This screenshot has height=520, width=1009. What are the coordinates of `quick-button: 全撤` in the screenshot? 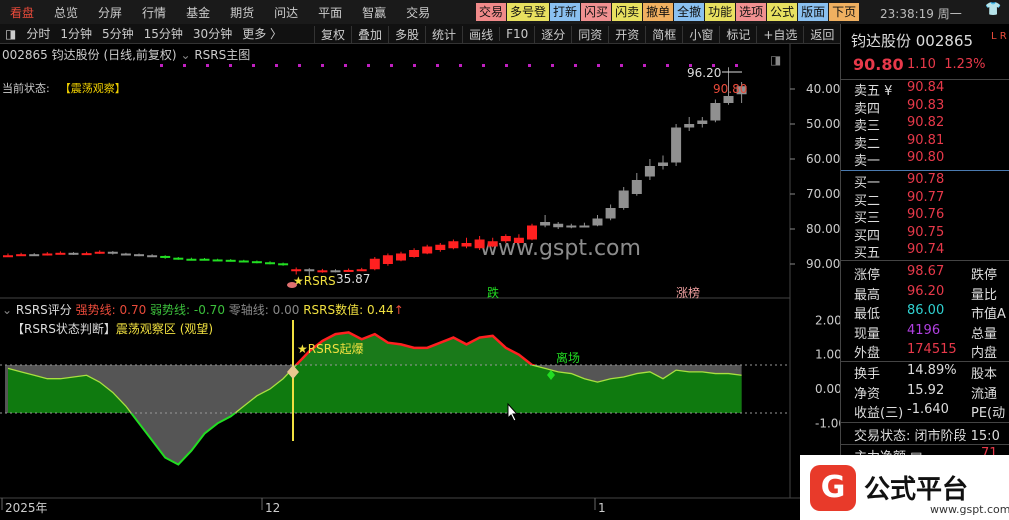 It's located at (689, 12).